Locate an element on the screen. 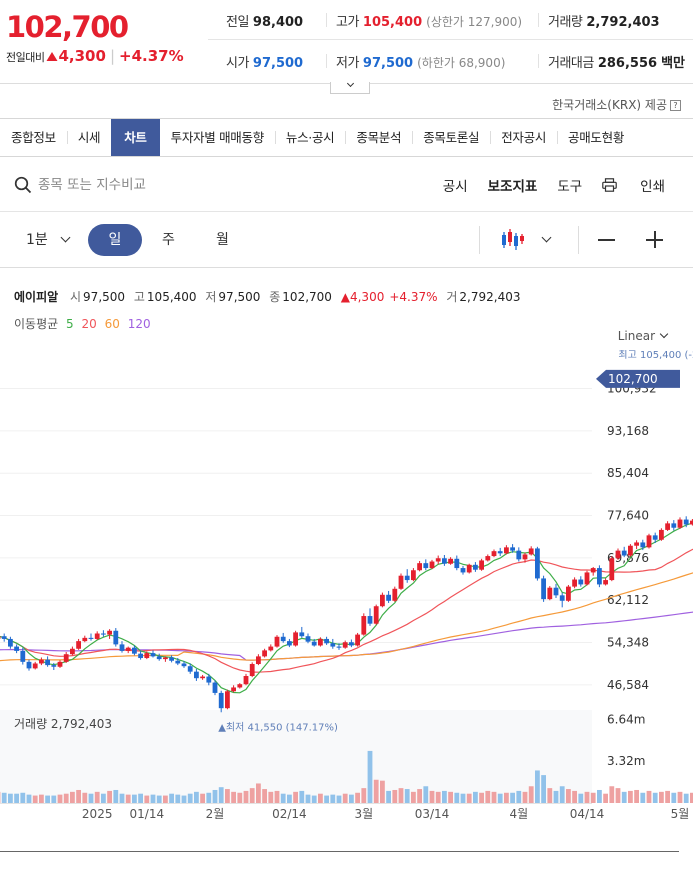  current-price-label: 102,700 is located at coordinates (633, 379).